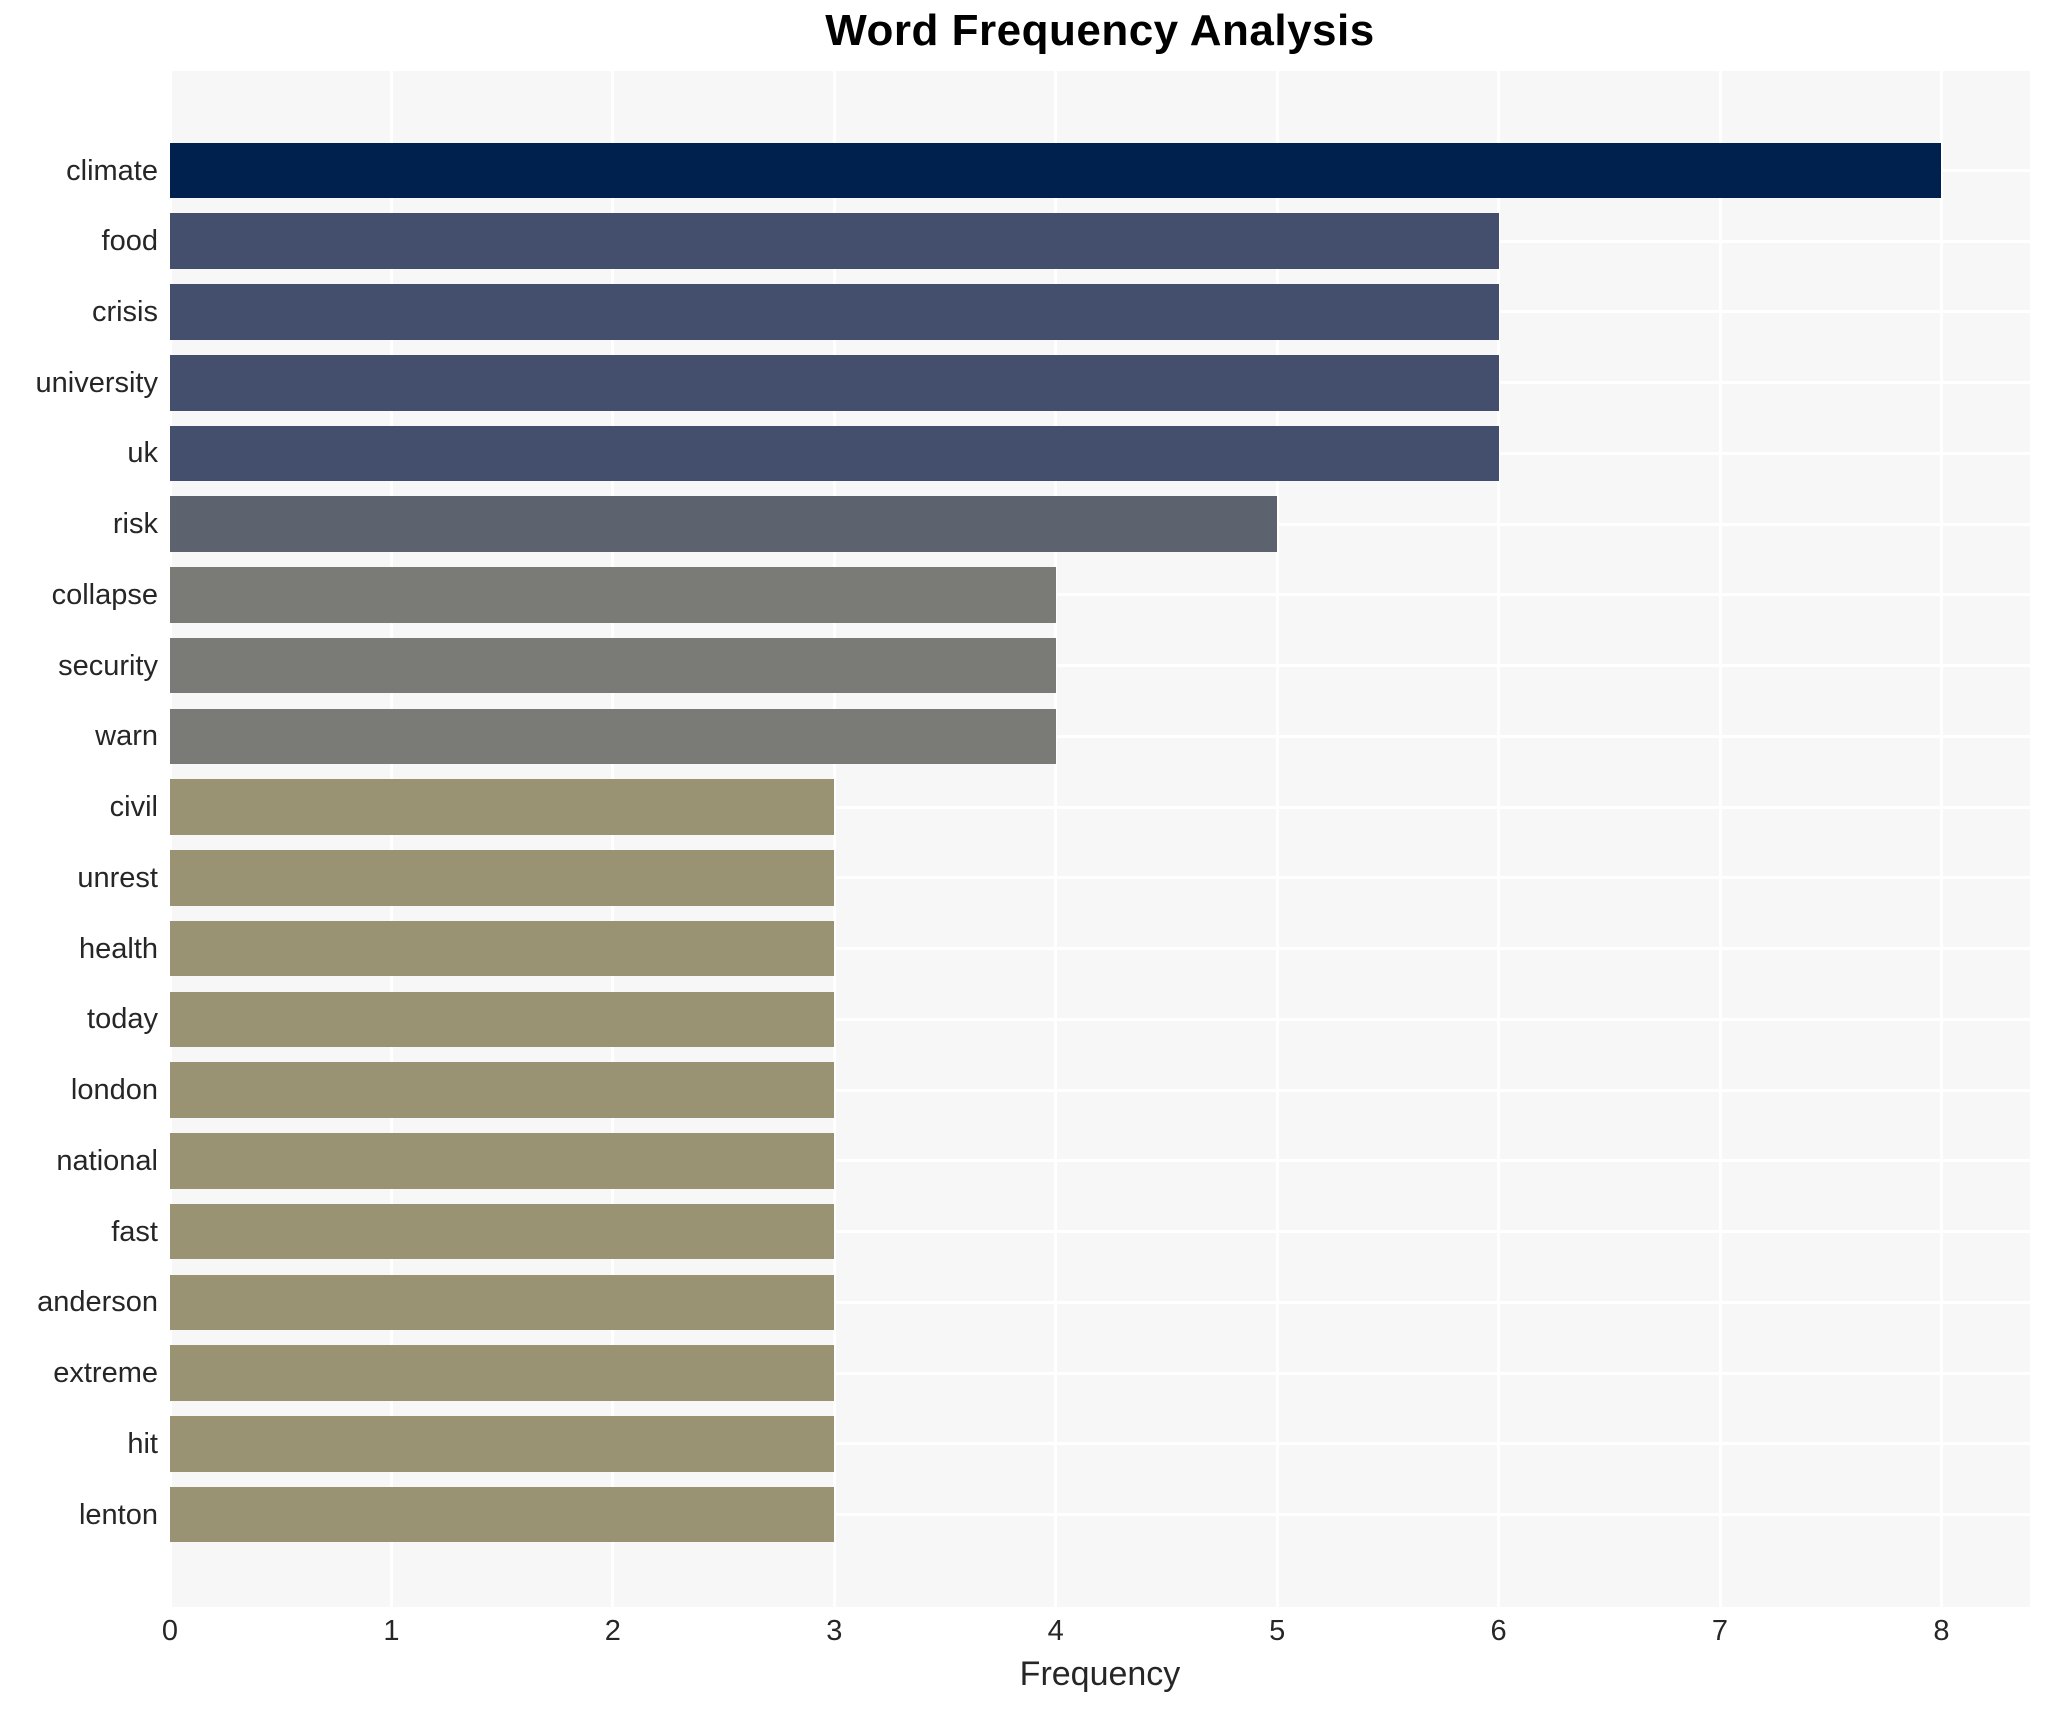  I want to click on bar-crisis, so click(834, 312).